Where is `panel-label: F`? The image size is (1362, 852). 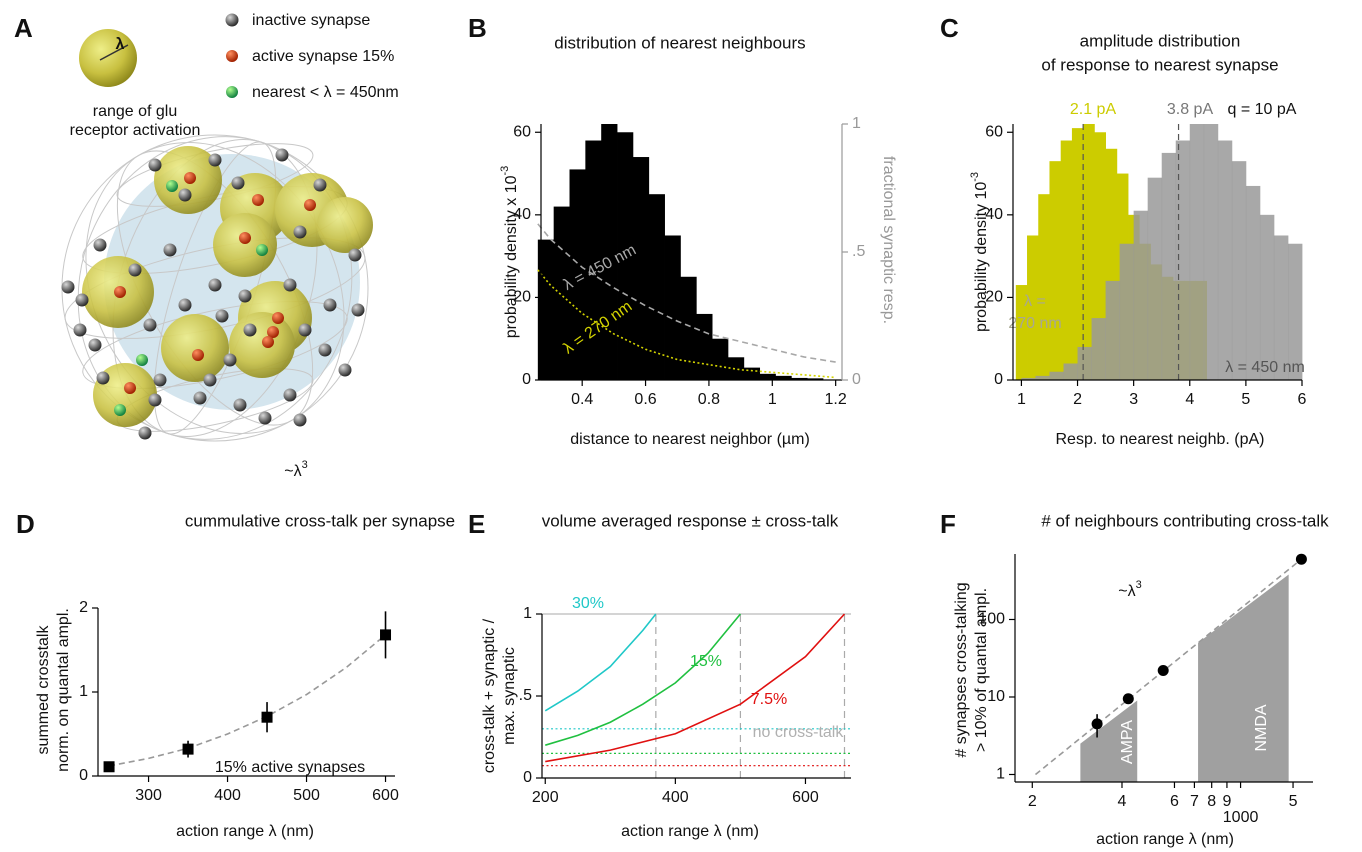
panel-label: F is located at coordinates (948, 524).